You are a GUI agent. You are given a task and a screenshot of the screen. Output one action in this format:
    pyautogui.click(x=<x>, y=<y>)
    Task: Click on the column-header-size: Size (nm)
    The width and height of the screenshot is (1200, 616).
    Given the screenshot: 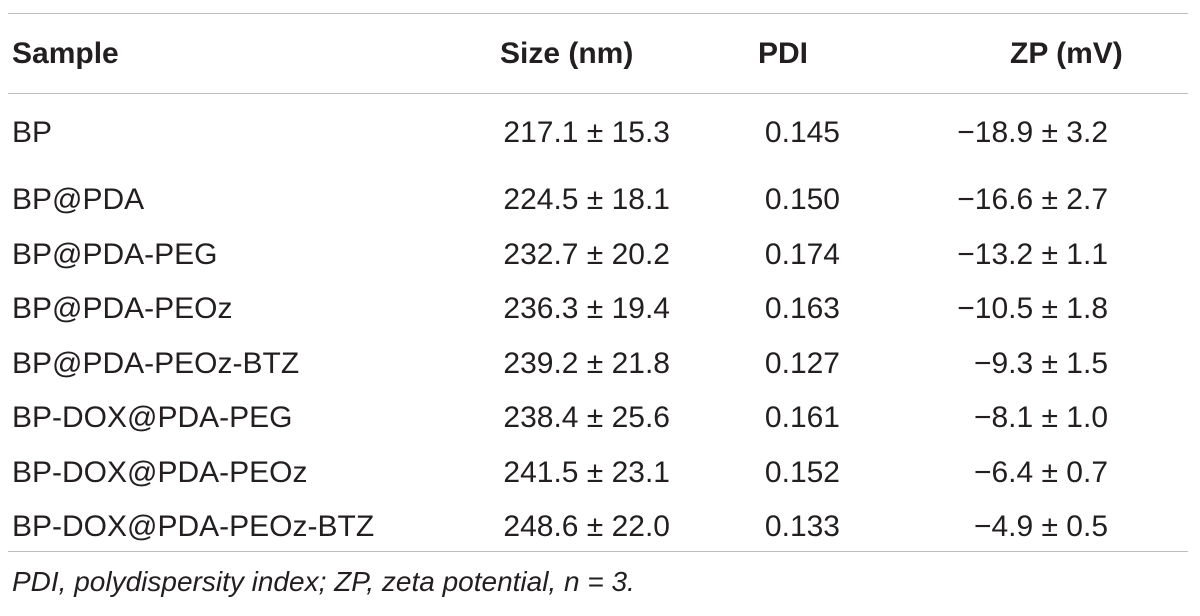 What is the action you would take?
    pyautogui.click(x=567, y=53)
    